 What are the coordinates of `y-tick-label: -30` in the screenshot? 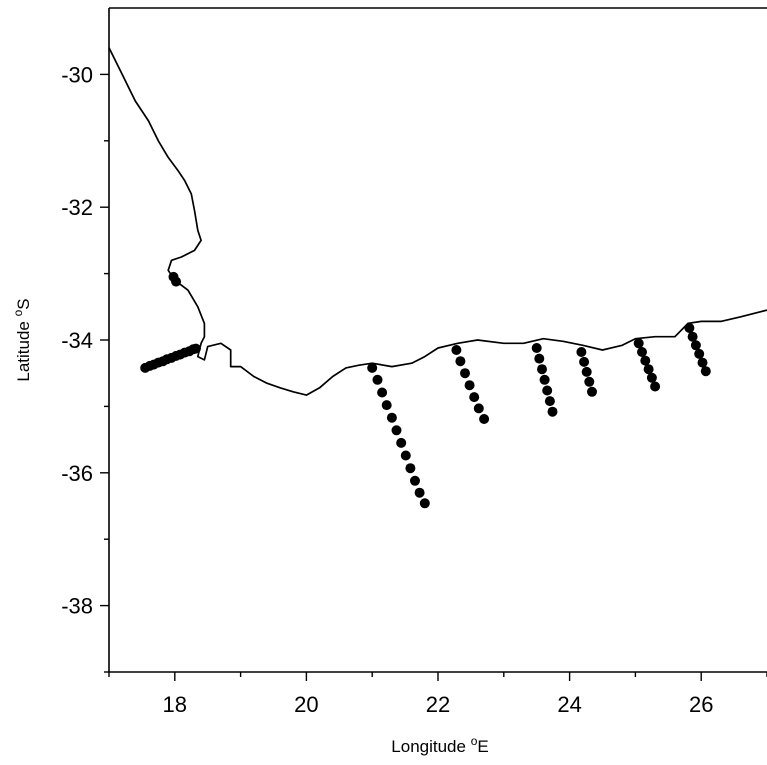 It's located at (77, 74).